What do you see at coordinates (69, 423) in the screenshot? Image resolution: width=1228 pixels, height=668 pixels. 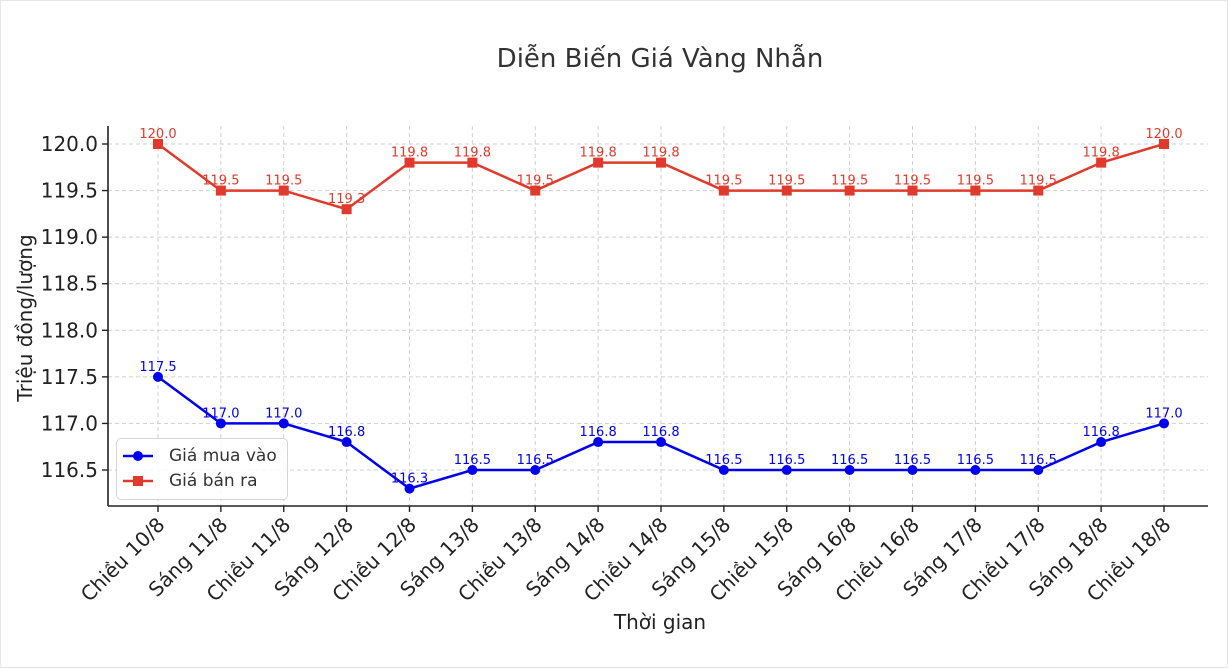 I see `y-tick-label: 117.0` at bounding box center [69, 423].